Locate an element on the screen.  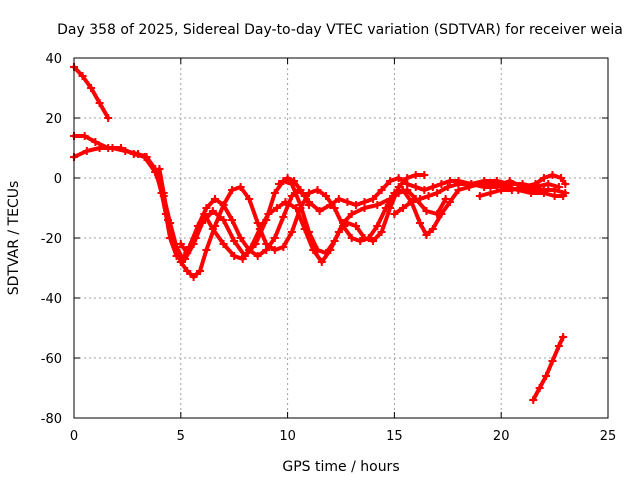
x-axis-label: GPS time / hours is located at coordinates (340, 467).